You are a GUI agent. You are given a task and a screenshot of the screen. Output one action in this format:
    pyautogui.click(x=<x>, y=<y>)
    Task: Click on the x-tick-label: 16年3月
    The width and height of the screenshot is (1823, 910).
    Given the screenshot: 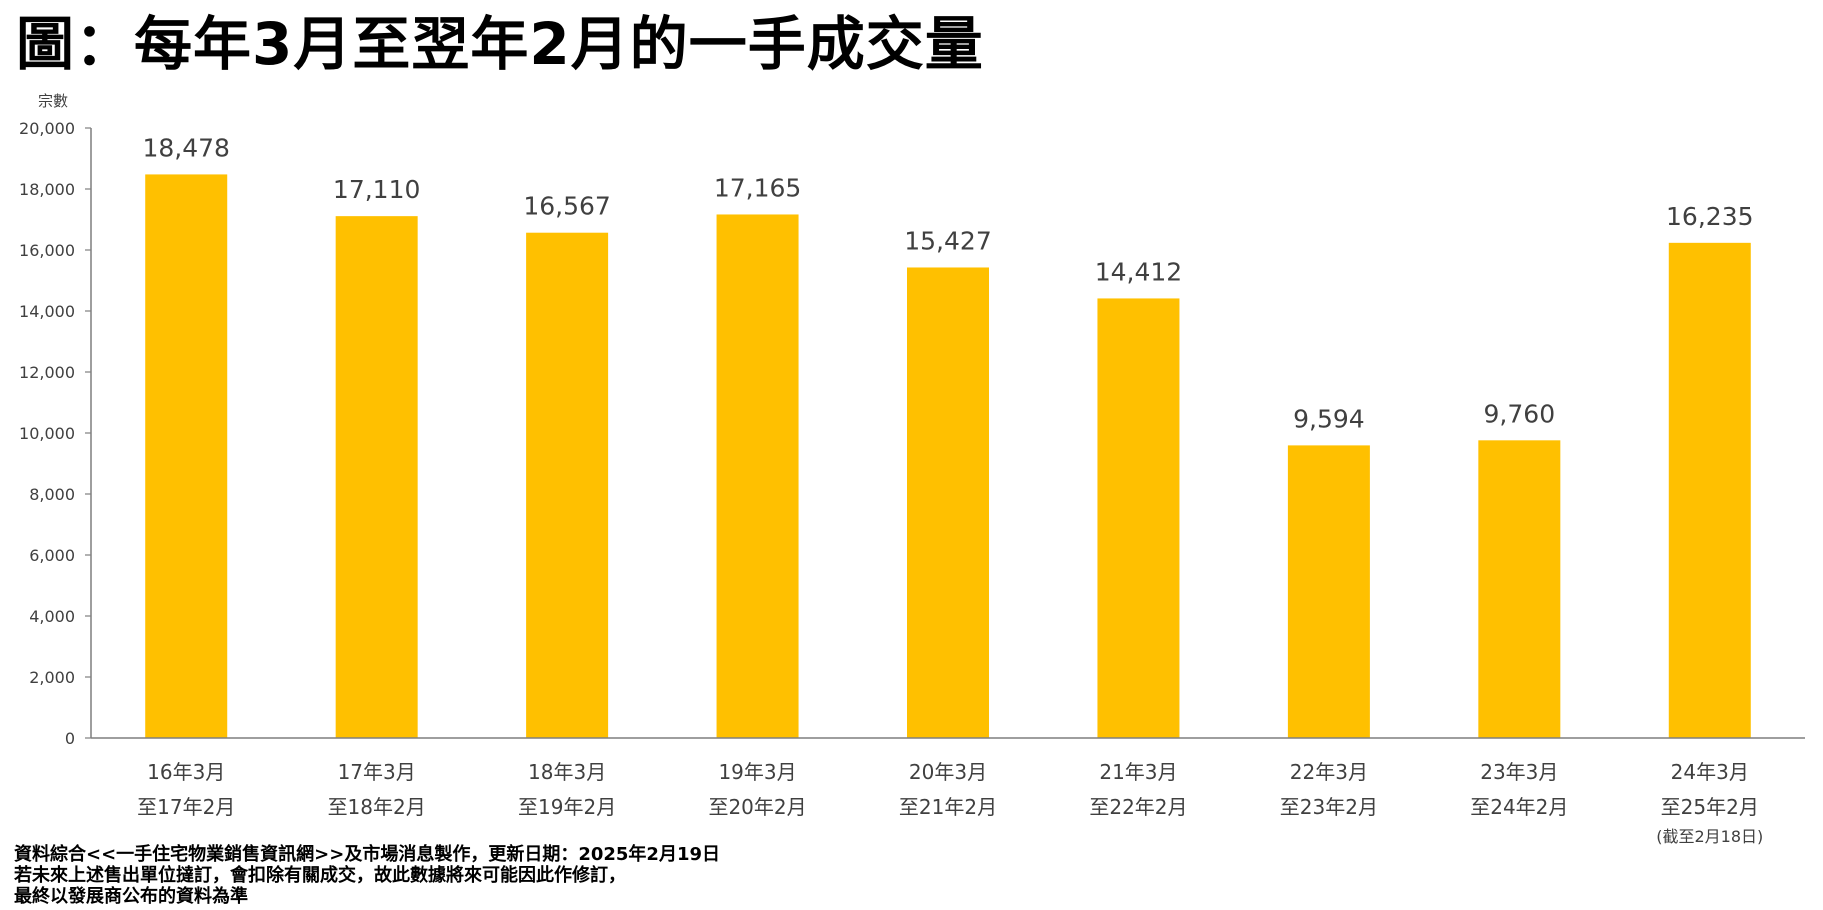 What is the action you would take?
    pyautogui.click(x=186, y=772)
    